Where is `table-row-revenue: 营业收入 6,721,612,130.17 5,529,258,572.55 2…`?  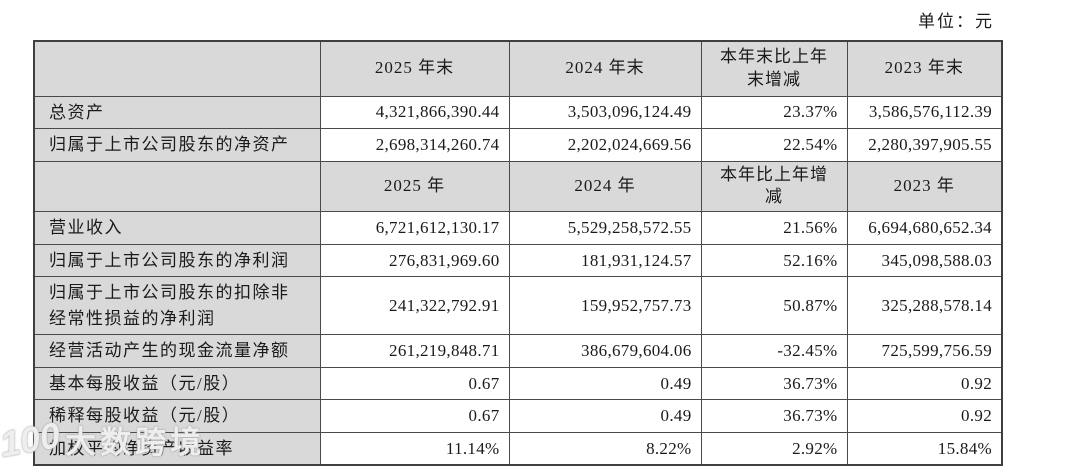
table-row-revenue: 营业收入 6,721,612,130.17 5,529,258,572.55 2… is located at coordinates (518, 228).